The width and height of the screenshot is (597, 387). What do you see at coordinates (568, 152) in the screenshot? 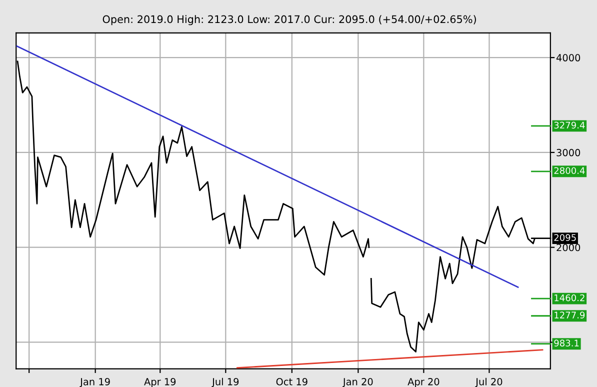
I see `y-tick-label: 3000` at bounding box center [568, 152].